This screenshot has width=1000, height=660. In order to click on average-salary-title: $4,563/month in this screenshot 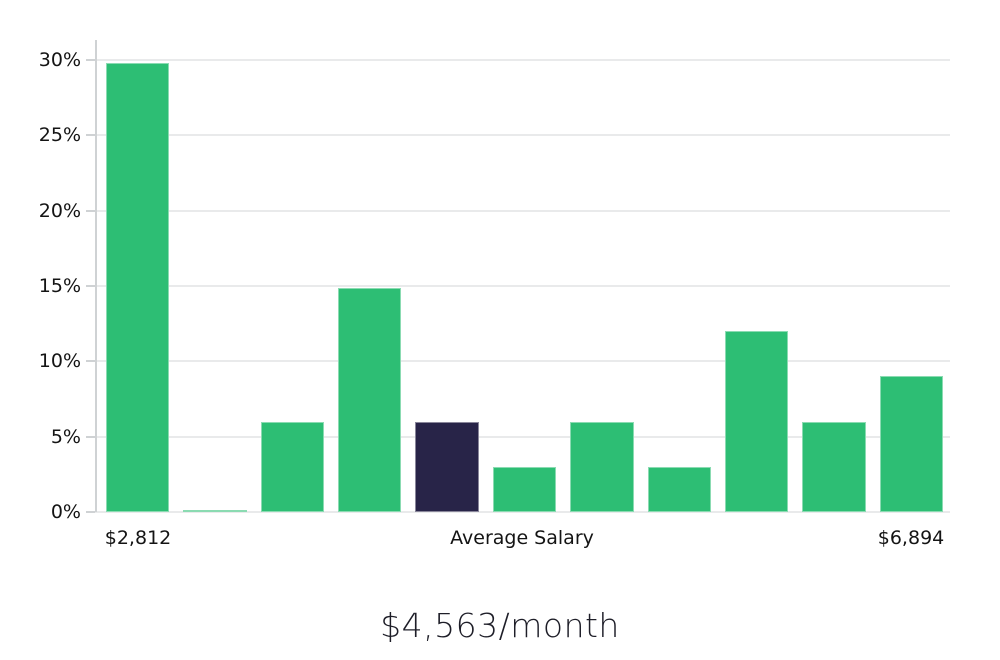, I will do `click(500, 625)`.